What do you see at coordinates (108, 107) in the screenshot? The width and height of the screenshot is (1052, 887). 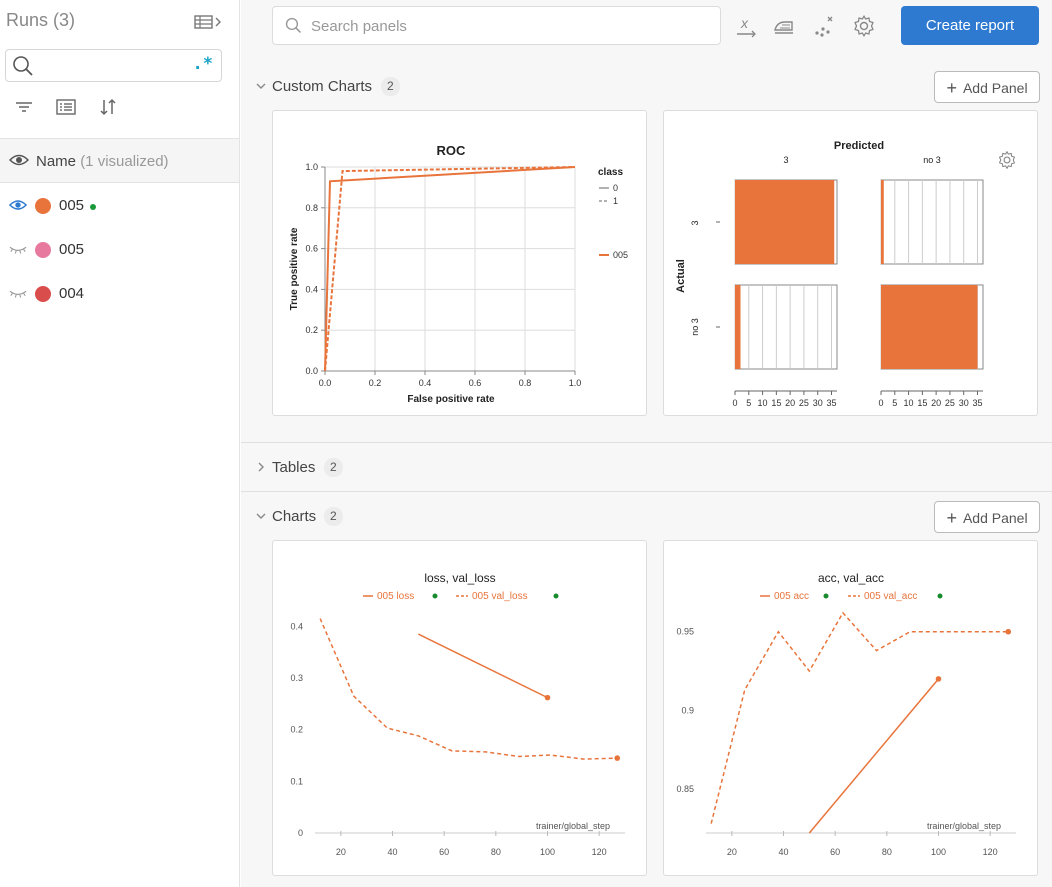 I see `sort-icon` at bounding box center [108, 107].